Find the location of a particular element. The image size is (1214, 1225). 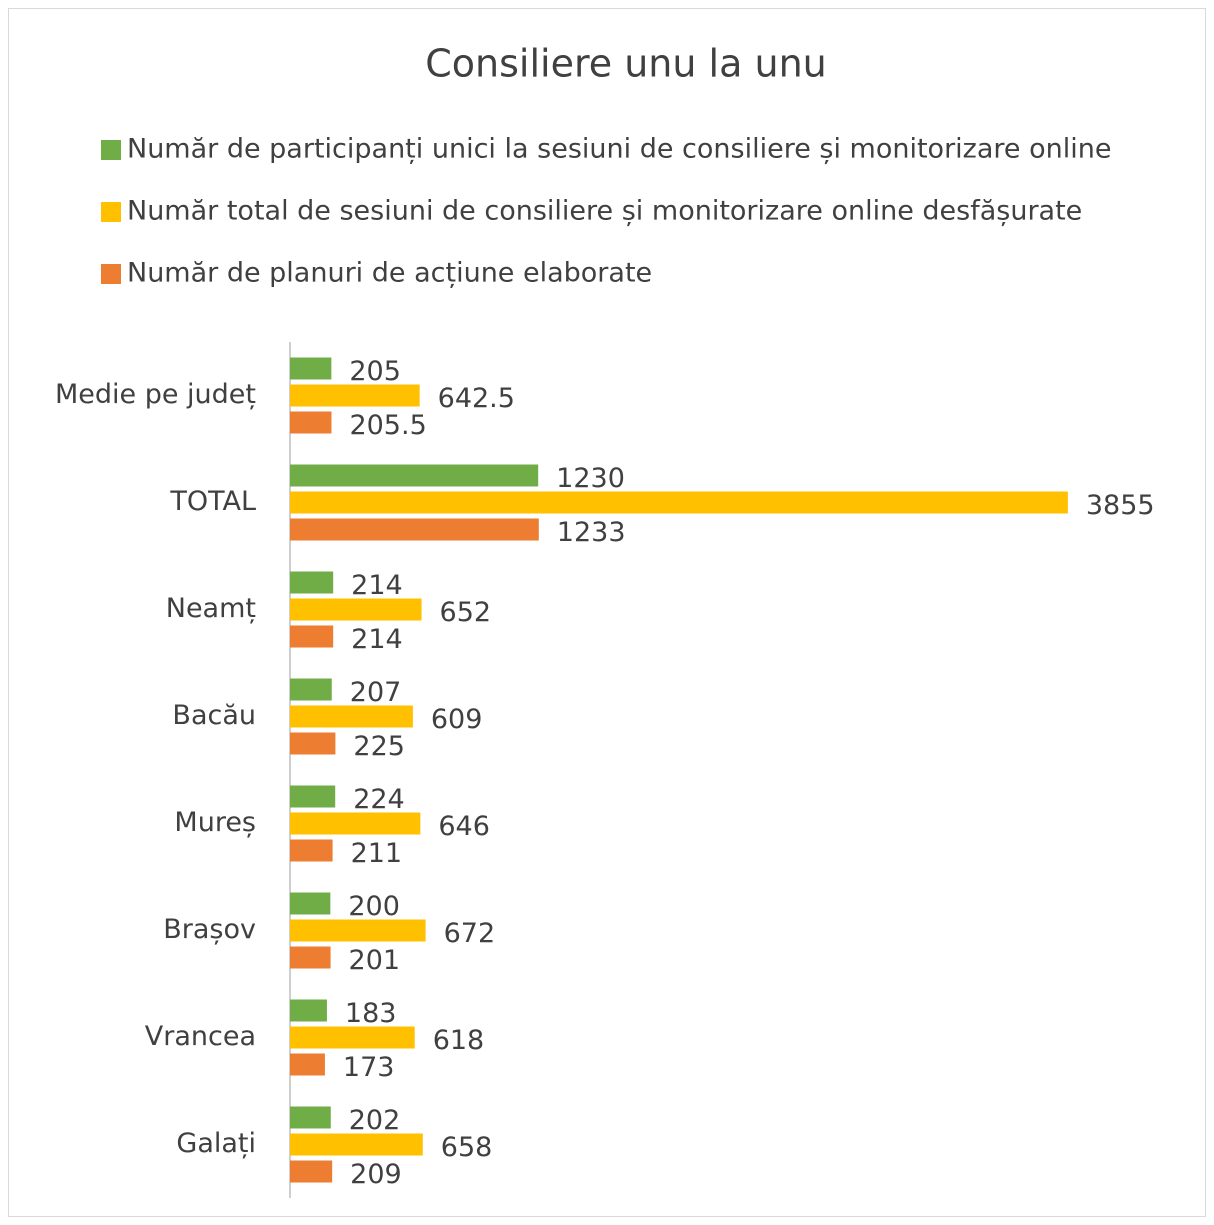

y-tick-label: TOTAL is located at coordinates (212, 501).